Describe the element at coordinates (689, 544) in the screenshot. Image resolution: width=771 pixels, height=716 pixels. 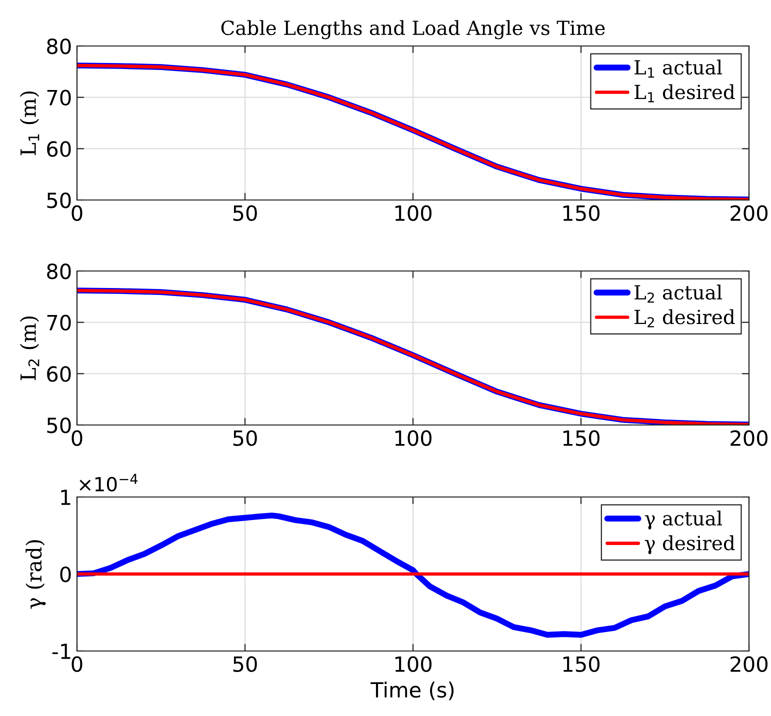
I see `legend-label: γ desired` at that location.